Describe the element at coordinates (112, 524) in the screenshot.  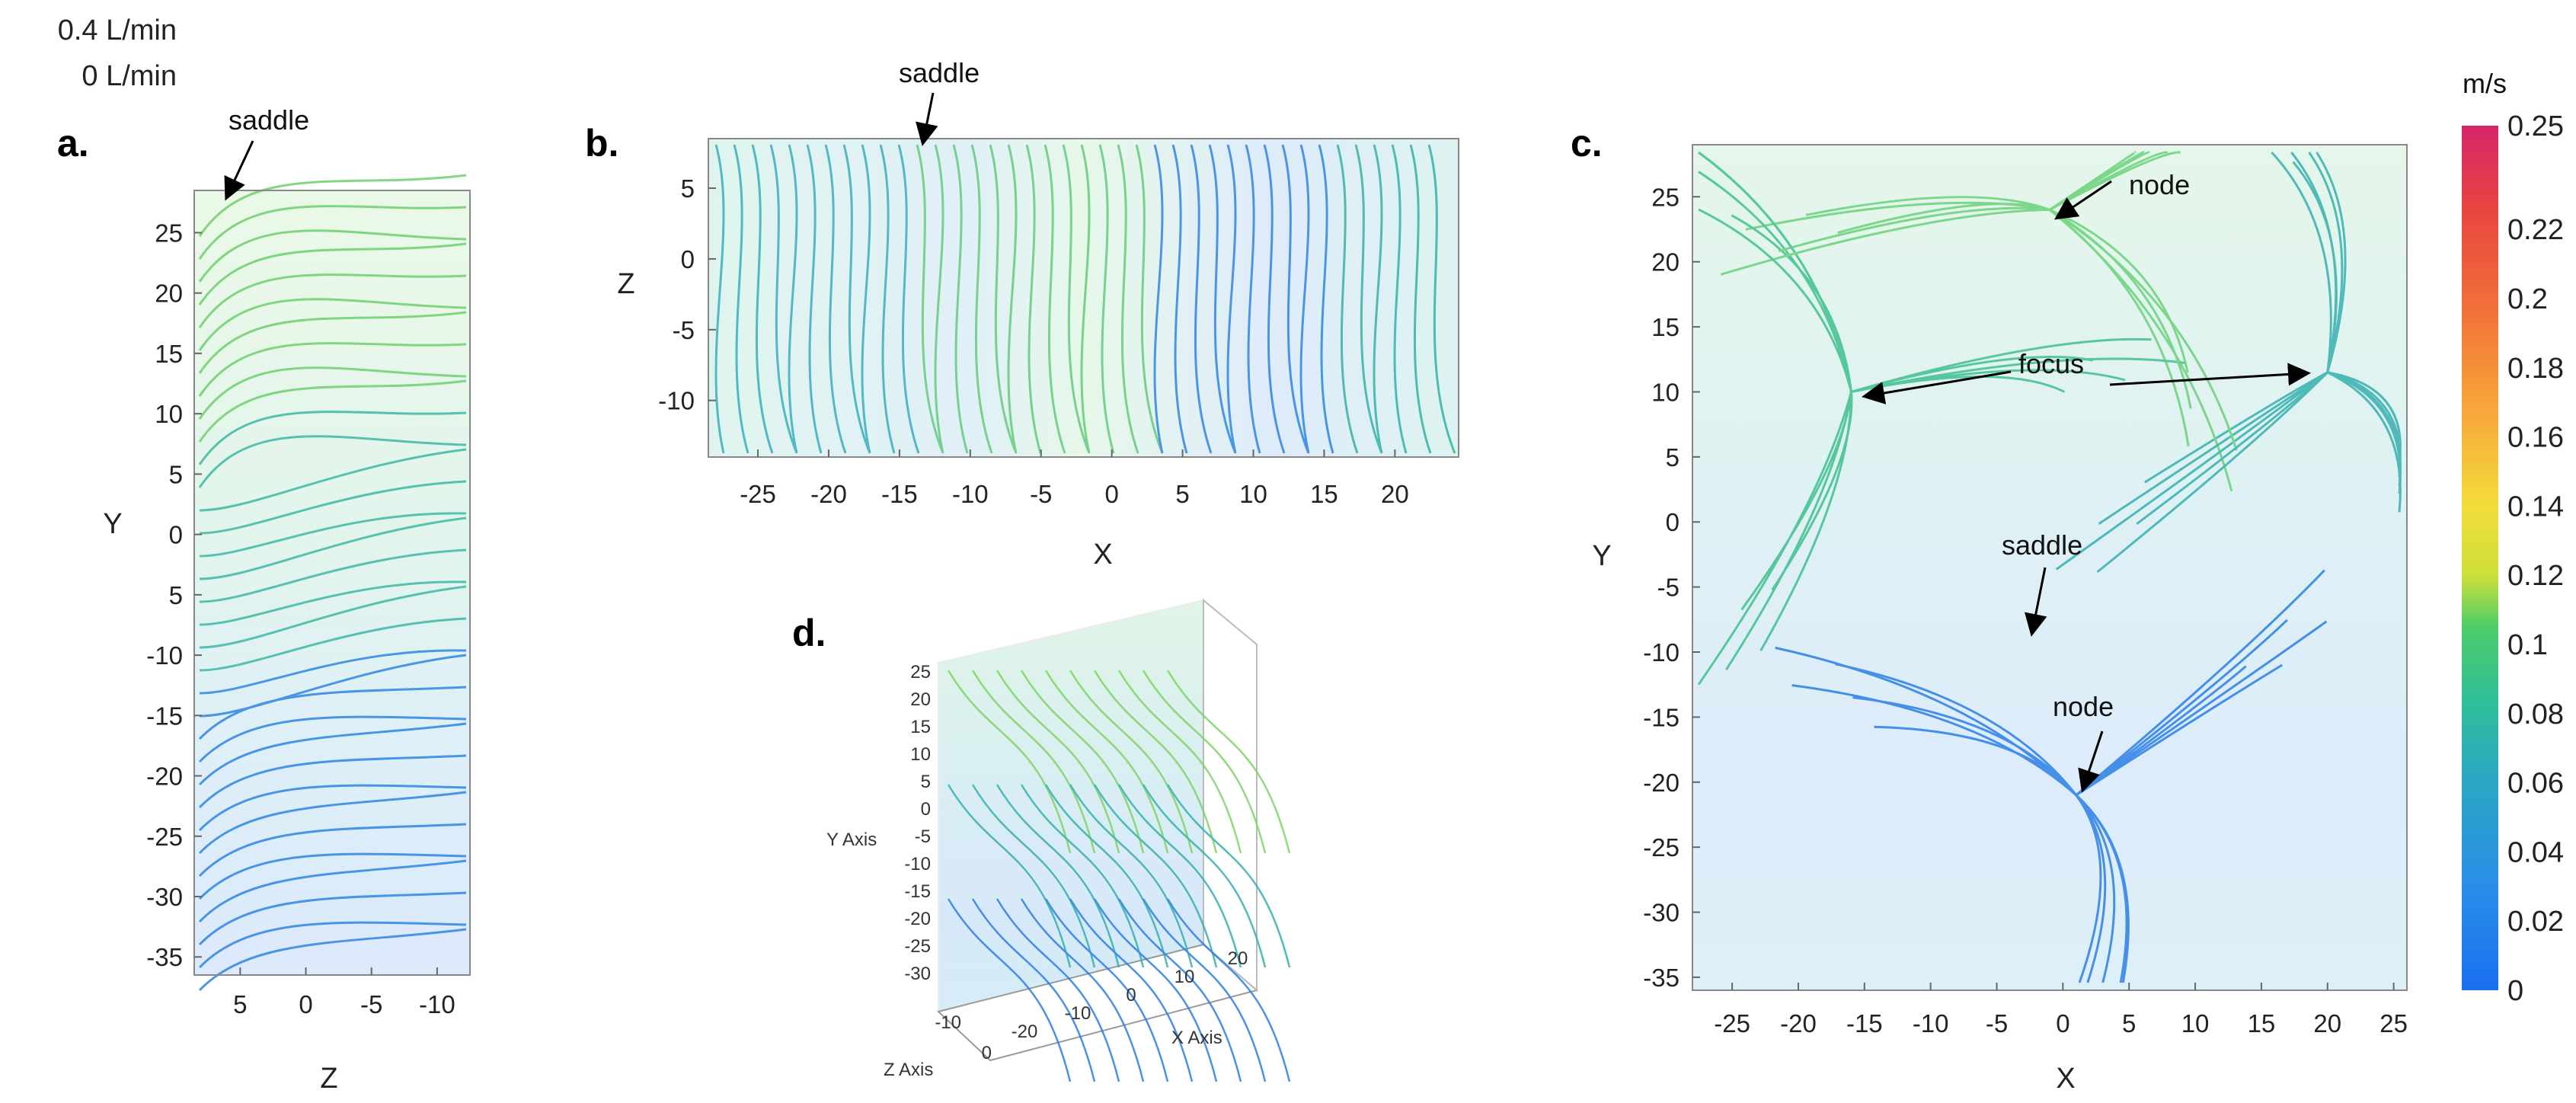
I see `axis-label: Y` at that location.